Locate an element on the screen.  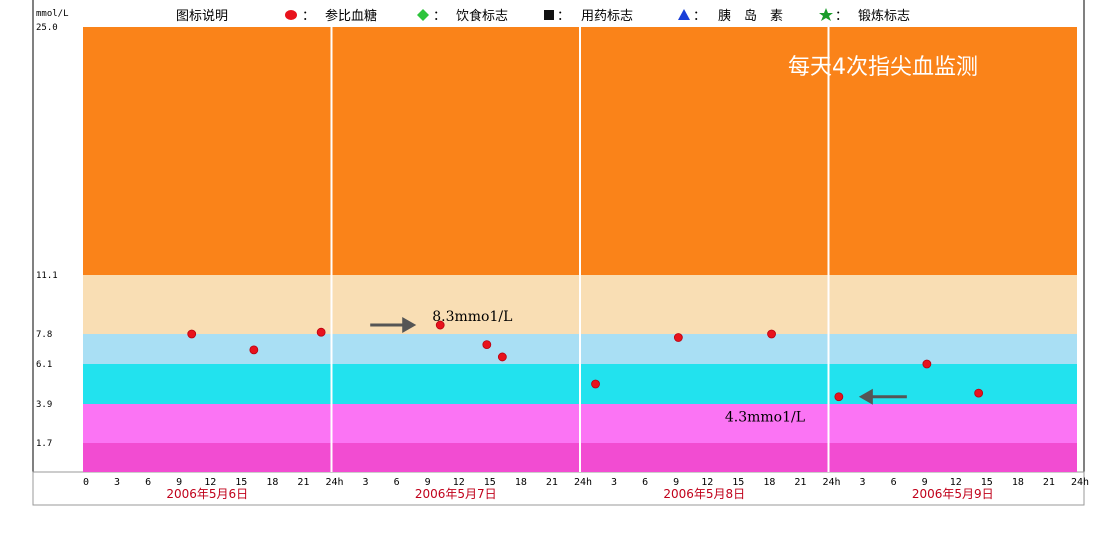
reference-glucose-points is located at coordinates (585, 361).